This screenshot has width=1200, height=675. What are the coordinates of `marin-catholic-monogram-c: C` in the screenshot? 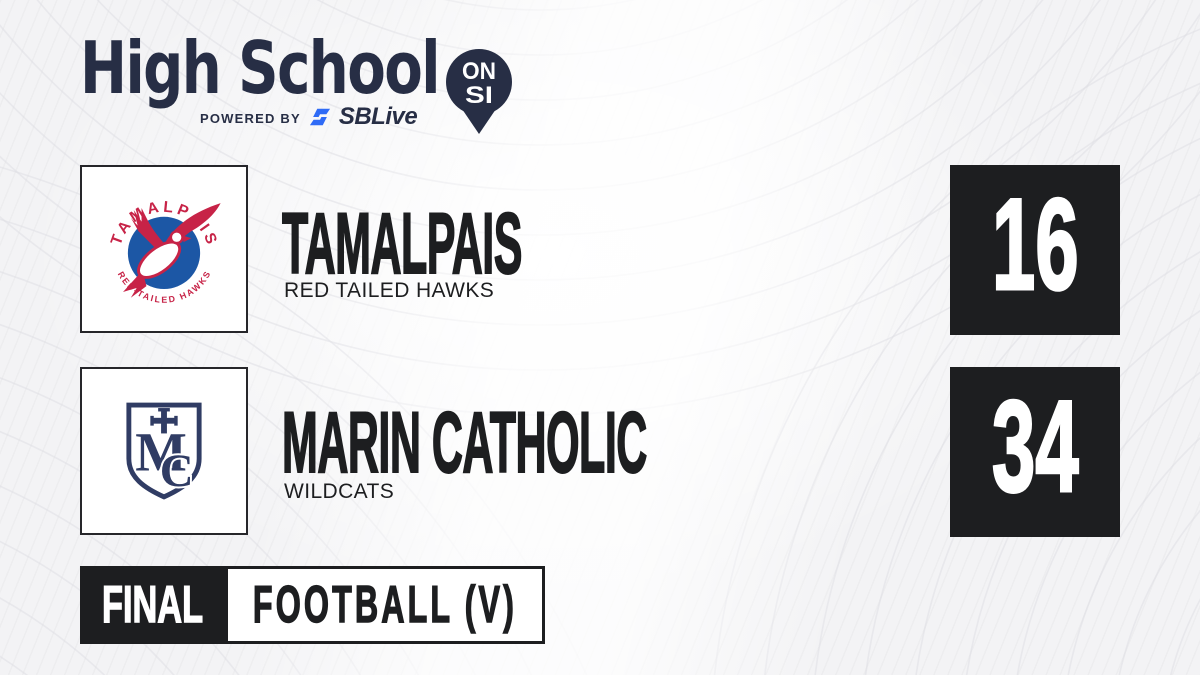 It's located at (177, 471).